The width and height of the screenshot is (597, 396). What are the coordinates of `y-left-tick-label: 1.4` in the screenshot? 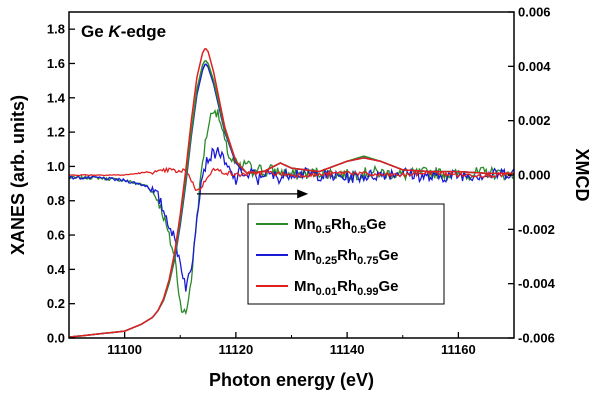 It's located at (56, 97).